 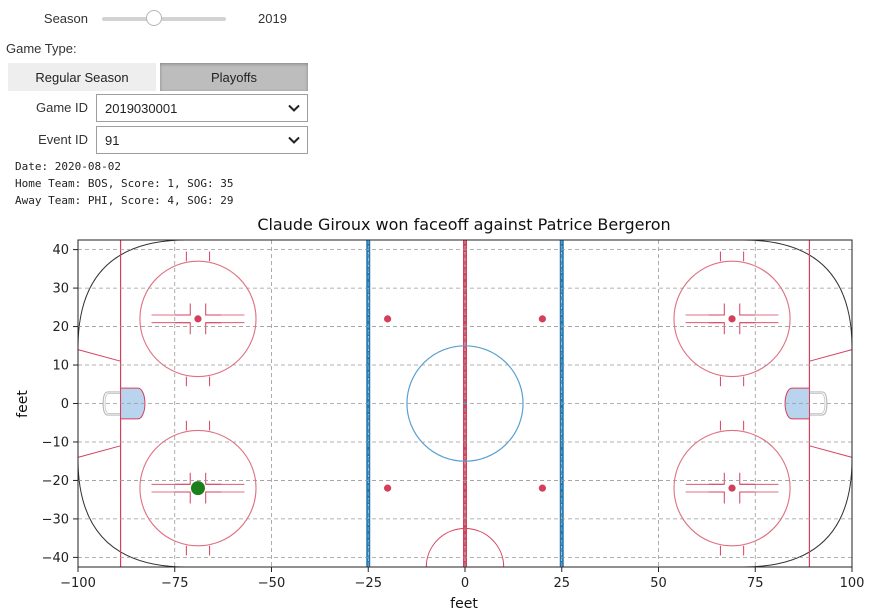 I want to click on season-slider-track, so click(x=164, y=19).